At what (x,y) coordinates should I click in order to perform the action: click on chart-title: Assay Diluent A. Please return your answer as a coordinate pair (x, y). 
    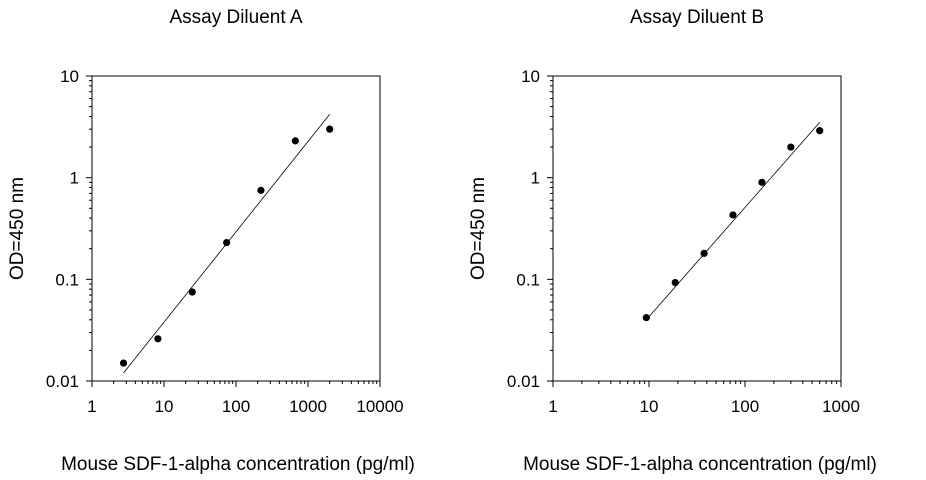
    Looking at the image, I should click on (235, 17).